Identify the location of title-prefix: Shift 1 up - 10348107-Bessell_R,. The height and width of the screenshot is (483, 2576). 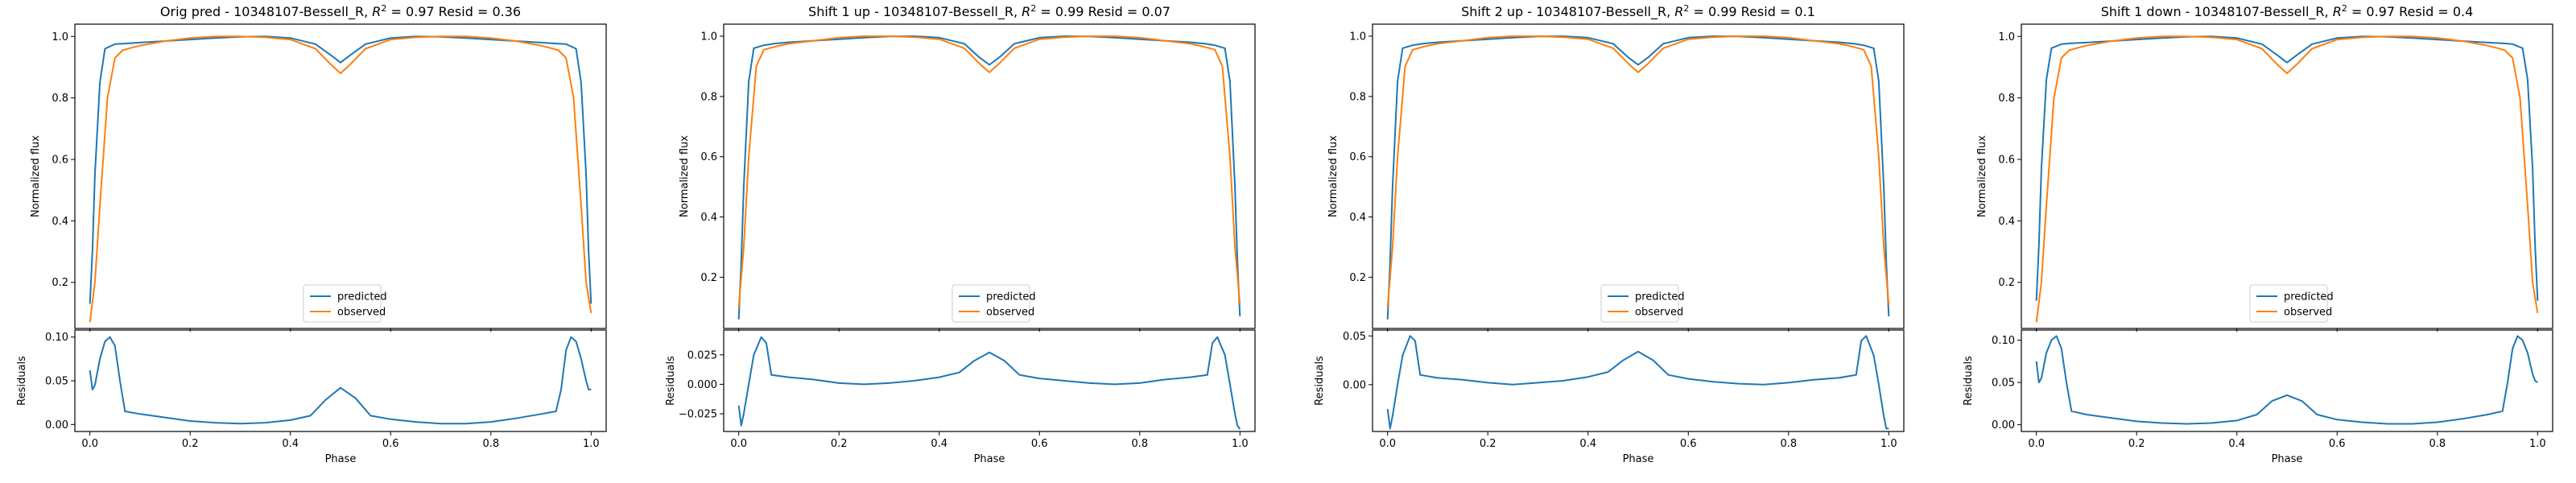
(915, 12).